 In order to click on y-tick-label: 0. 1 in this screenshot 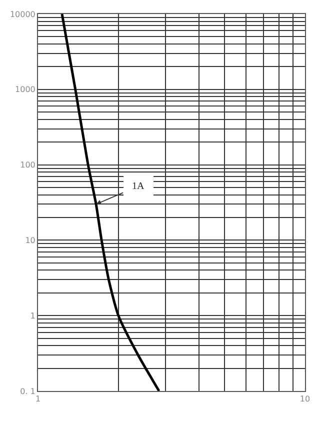, I will do `click(28, 391)`.